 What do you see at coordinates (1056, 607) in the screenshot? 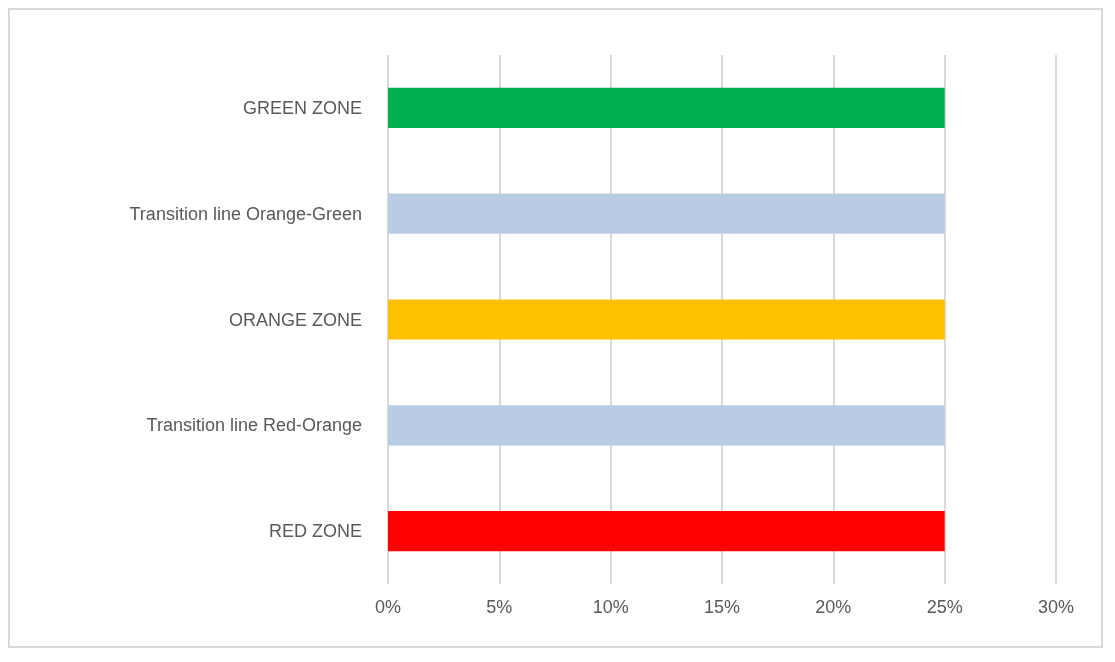
I see `x-tick-label: 30%` at bounding box center [1056, 607].